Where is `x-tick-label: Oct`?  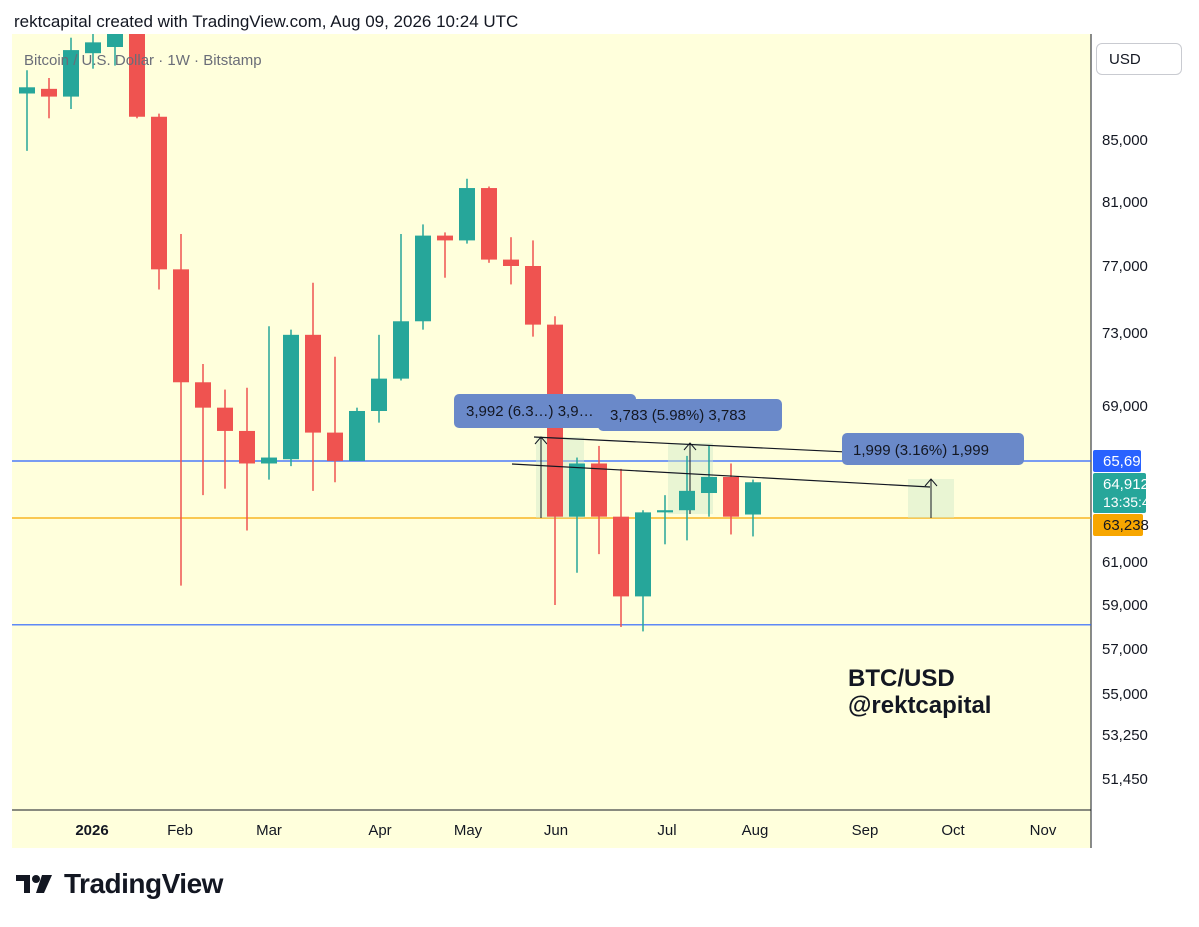 x-tick-label: Oct is located at coordinates (953, 830).